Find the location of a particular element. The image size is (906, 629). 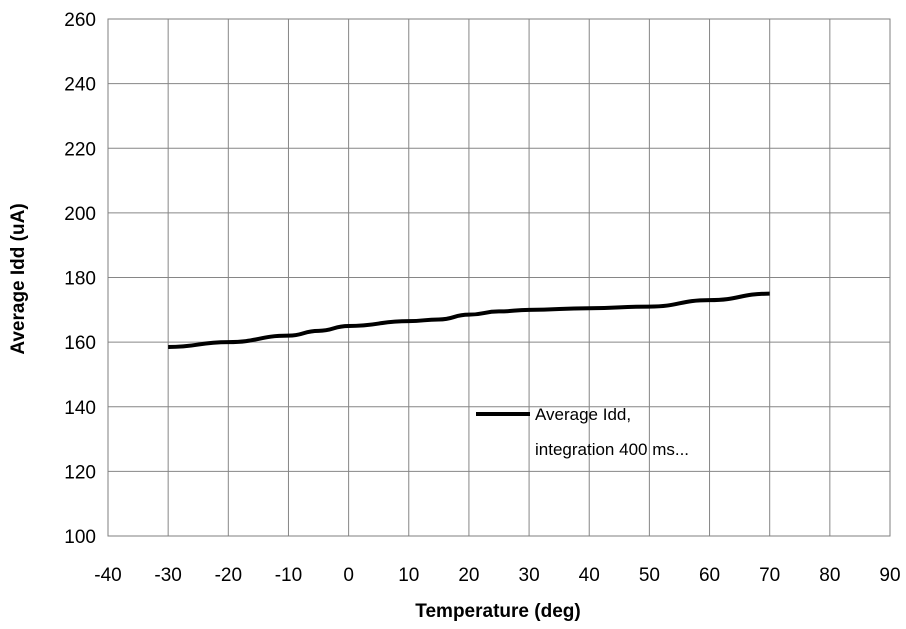

series-group is located at coordinates (469, 320).